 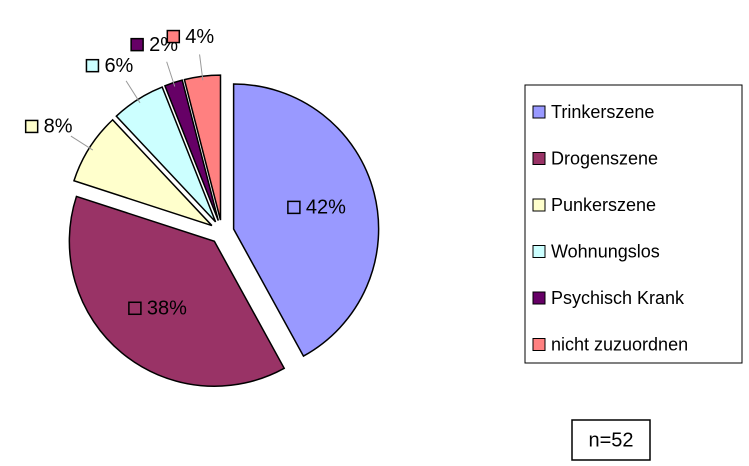 What do you see at coordinates (326, 208) in the screenshot?
I see `data-label: 42%` at bounding box center [326, 208].